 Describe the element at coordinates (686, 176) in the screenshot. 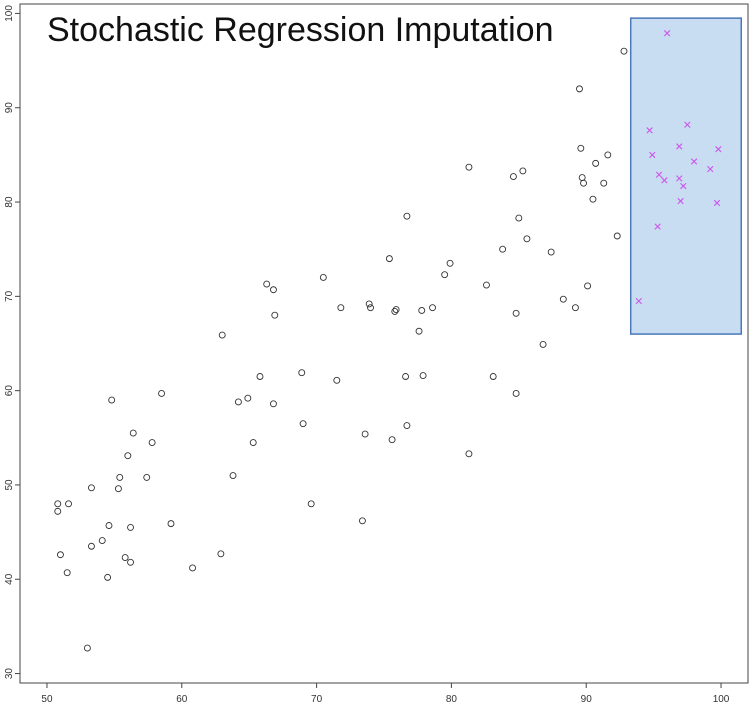

I see `imputation-highlight-region` at that location.